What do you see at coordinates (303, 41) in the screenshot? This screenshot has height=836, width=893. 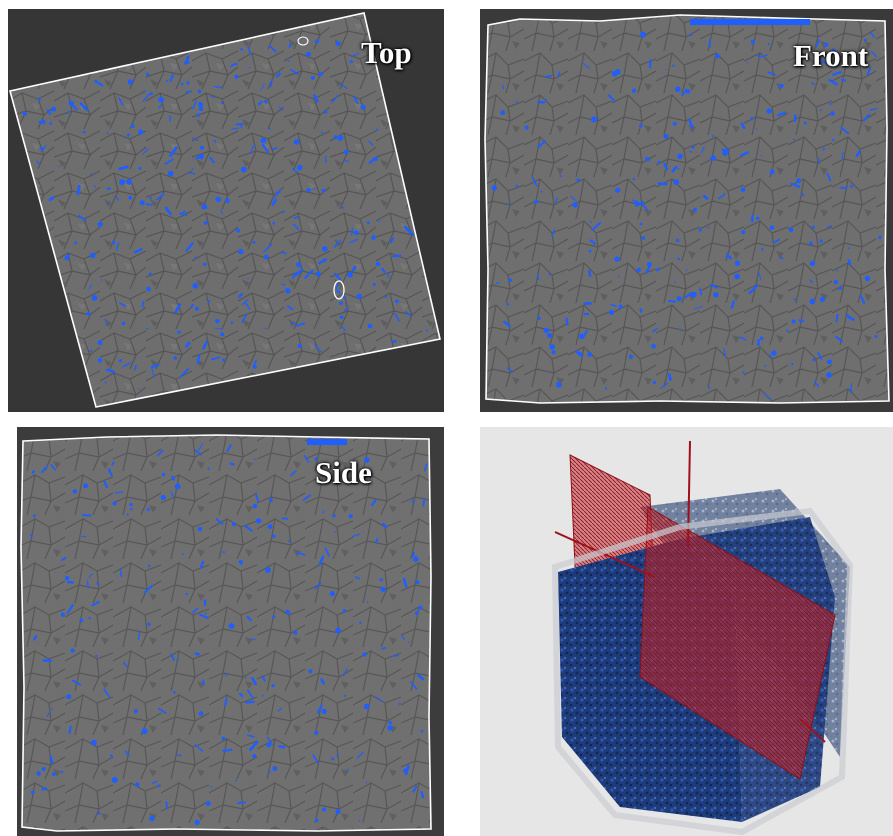 I see `pore-outline` at bounding box center [303, 41].